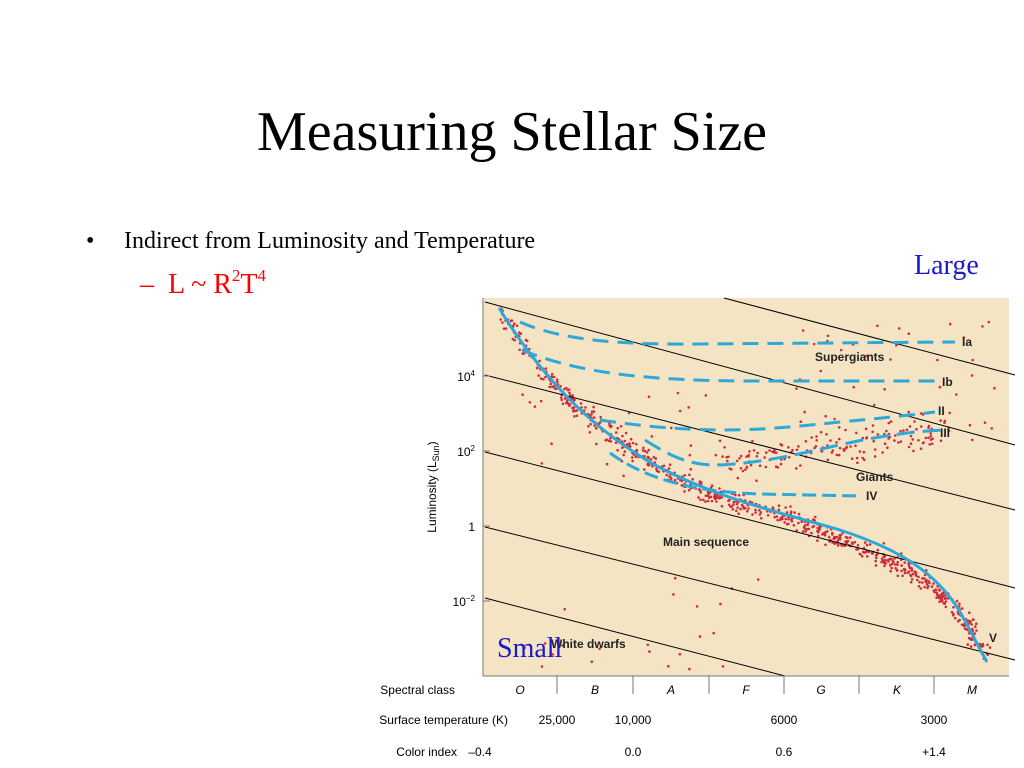 Image resolution: width=1024 pixels, height=768 pixels. Describe the element at coordinates (784, 752) in the screenshot. I see `color-index-value: 0.6` at that location.